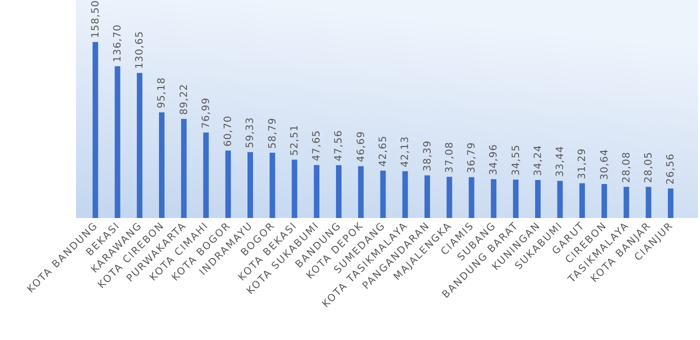  I want to click on data-label: 59,33, so click(250, 132).